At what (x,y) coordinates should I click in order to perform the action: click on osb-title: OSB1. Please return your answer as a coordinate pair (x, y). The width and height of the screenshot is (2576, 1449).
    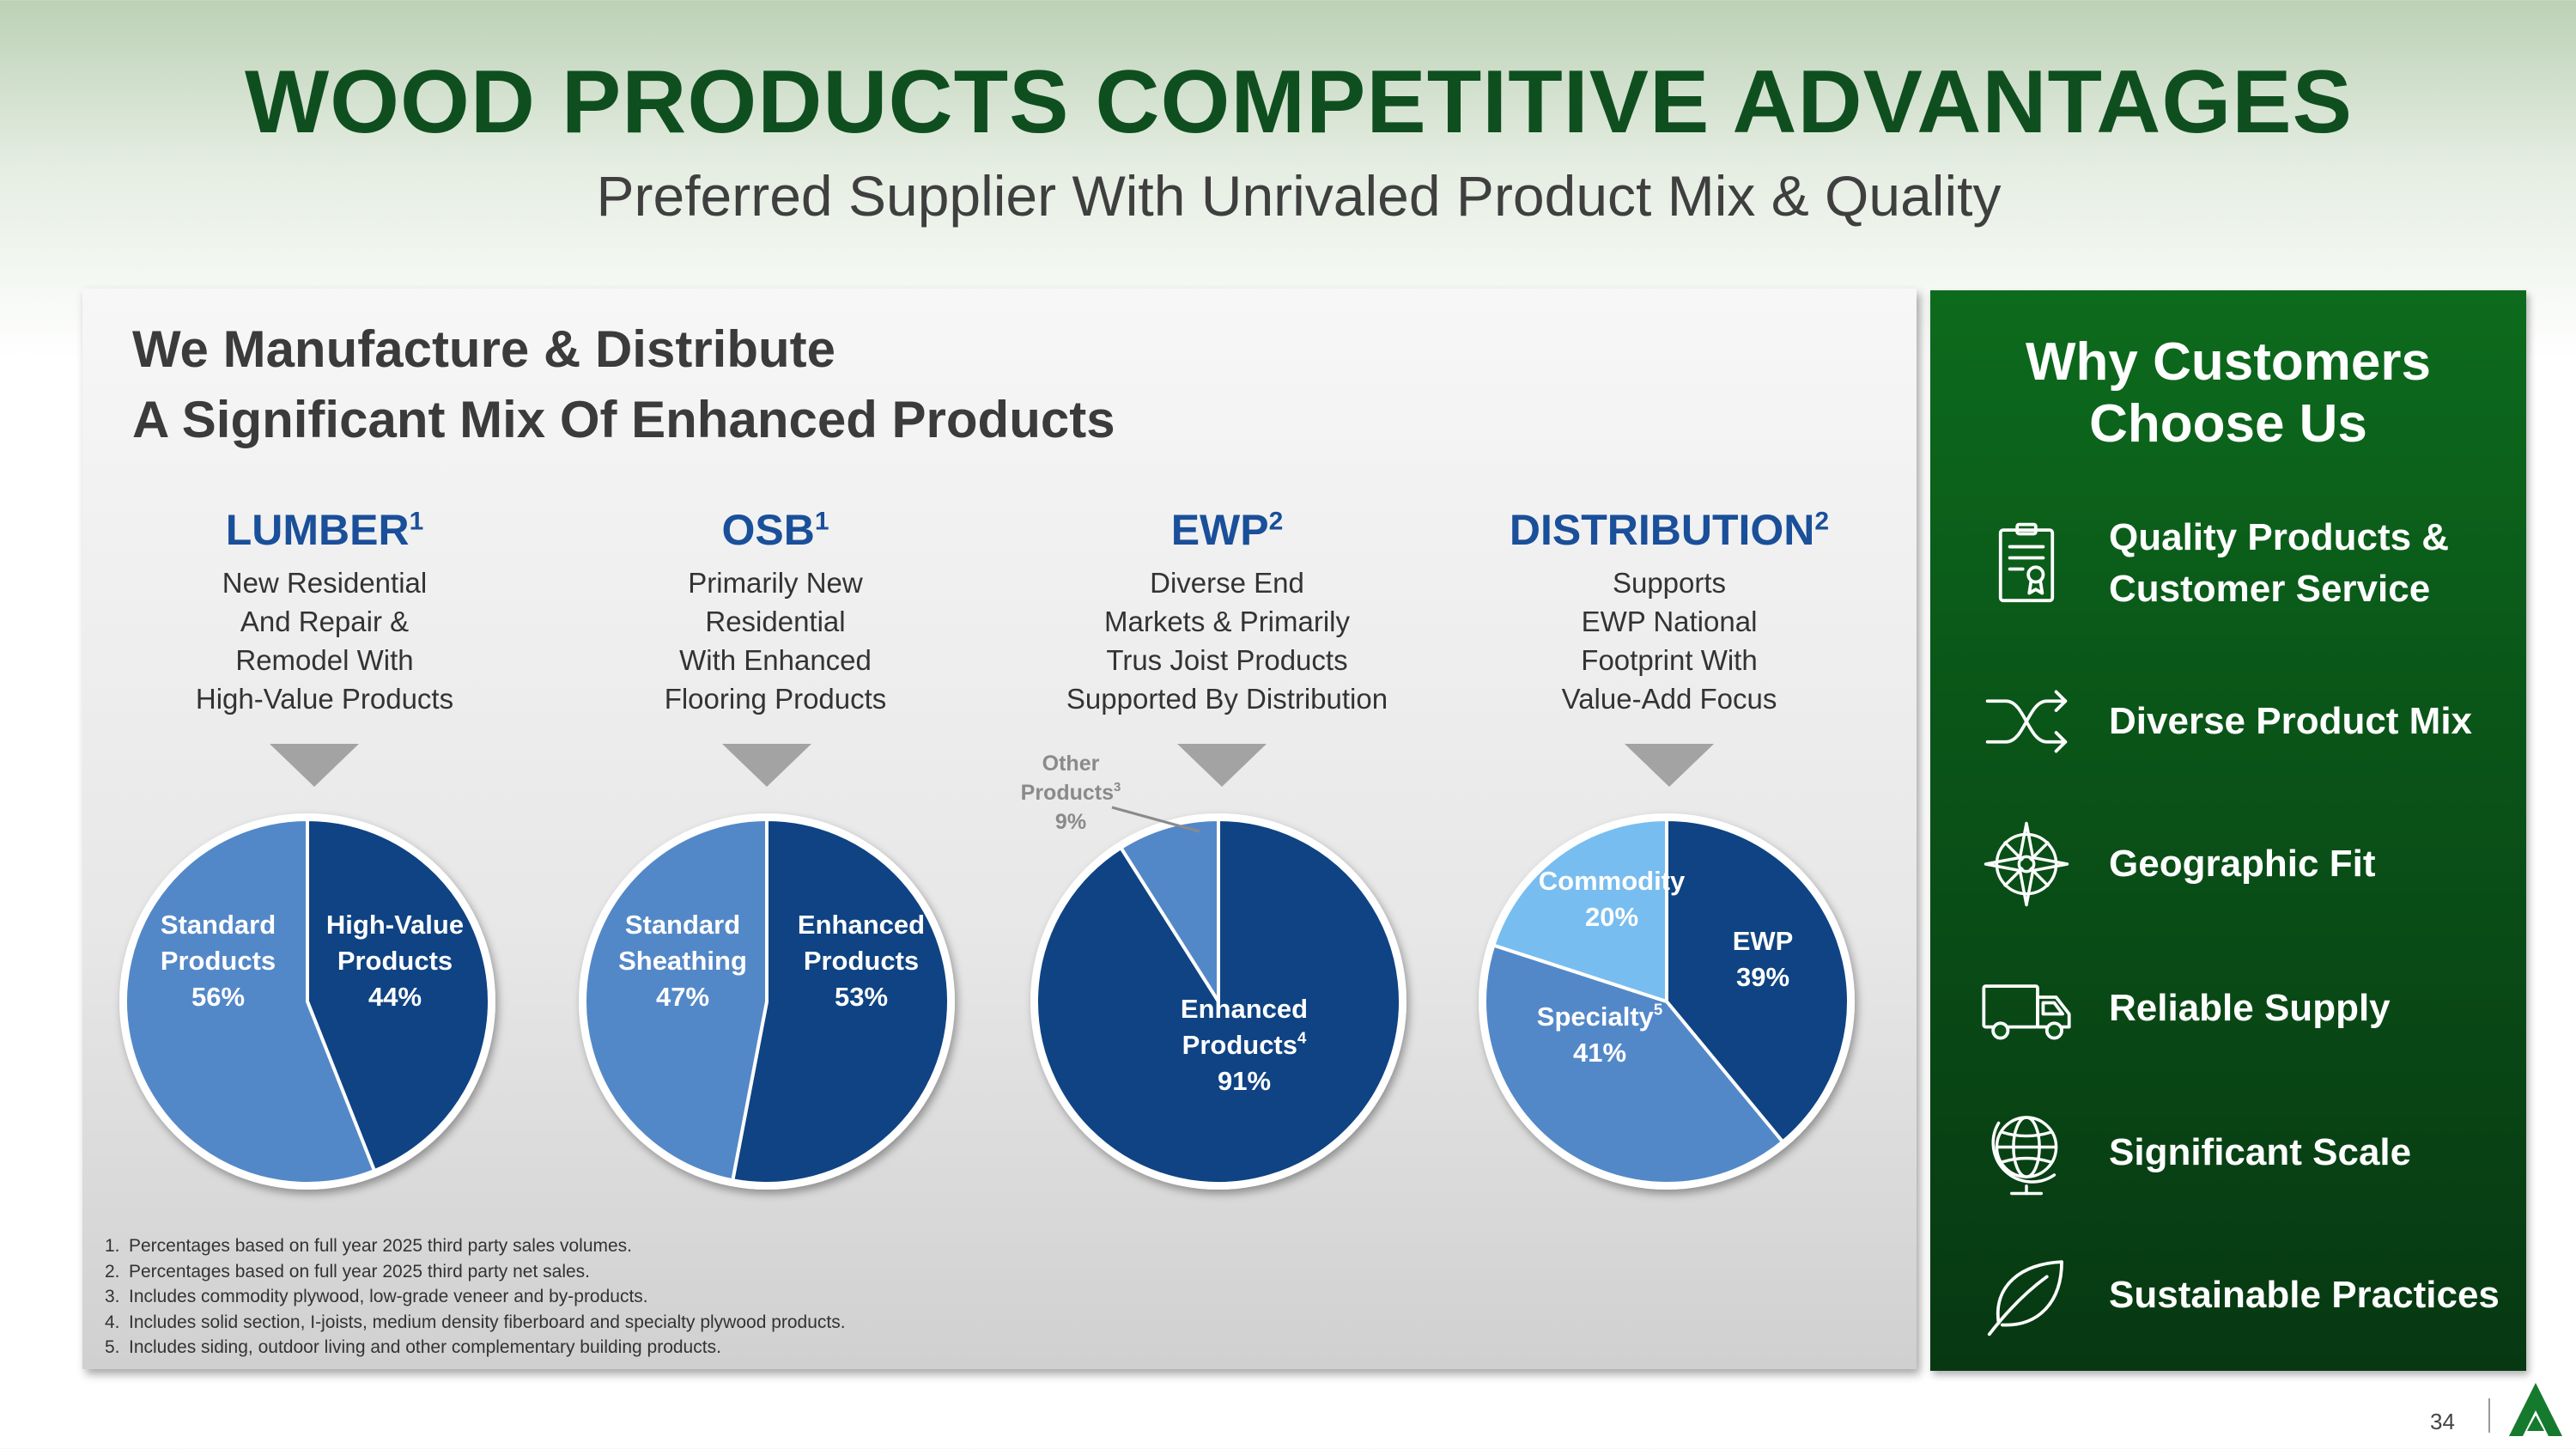
    Looking at the image, I should click on (775, 530).